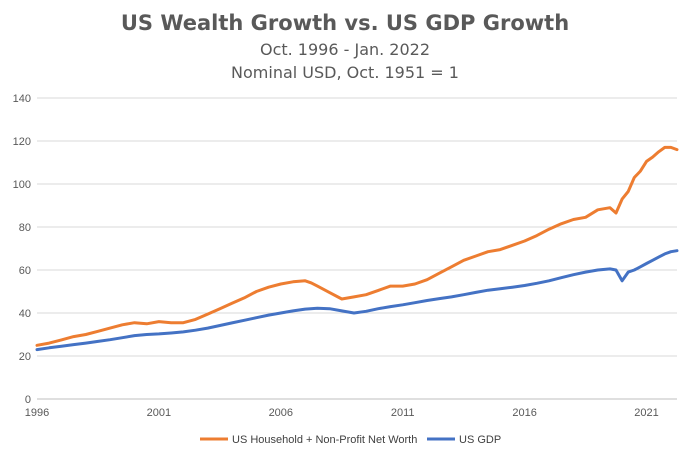 The height and width of the screenshot is (459, 690). What do you see at coordinates (28, 400) in the screenshot?
I see `y-tick-label: 0` at bounding box center [28, 400].